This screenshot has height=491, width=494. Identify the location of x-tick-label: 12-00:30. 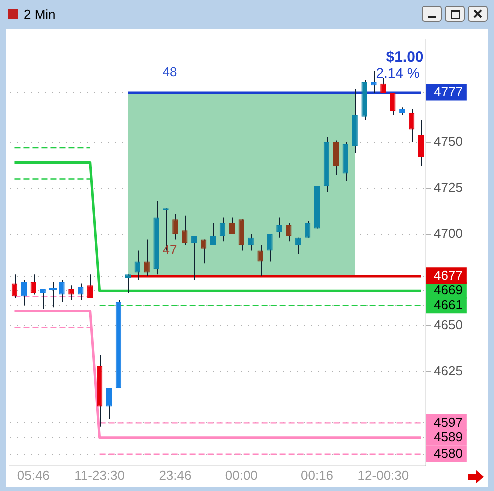
(384, 475).